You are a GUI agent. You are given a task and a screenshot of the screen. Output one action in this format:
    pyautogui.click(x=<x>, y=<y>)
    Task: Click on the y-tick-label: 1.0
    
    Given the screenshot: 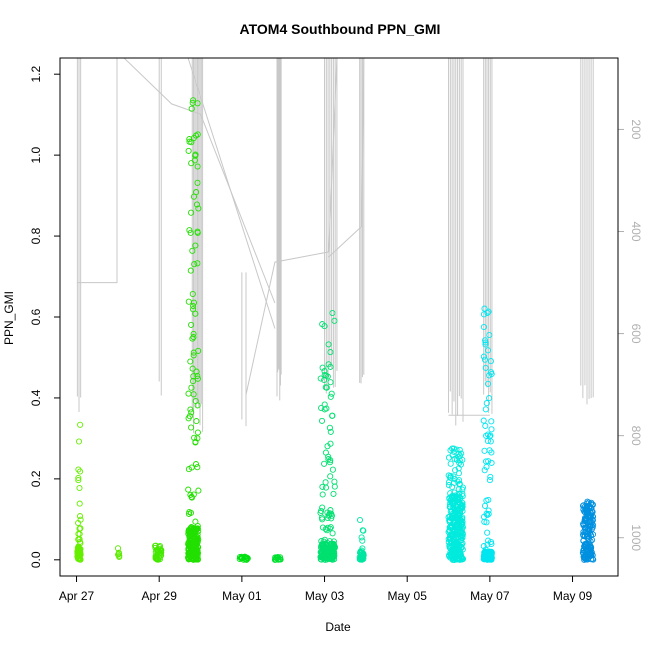 What is the action you would take?
    pyautogui.click(x=36, y=154)
    